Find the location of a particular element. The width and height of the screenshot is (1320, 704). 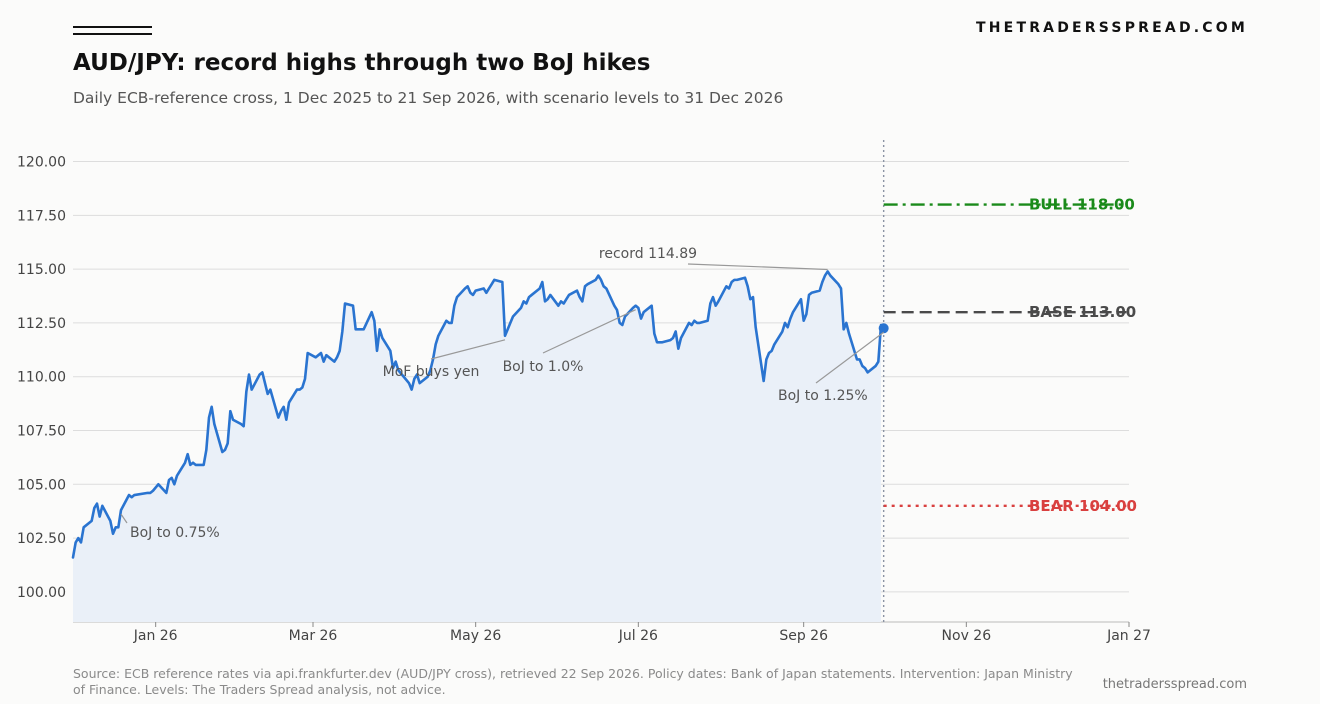

y-tick-label: 112.50 is located at coordinates (41, 324).